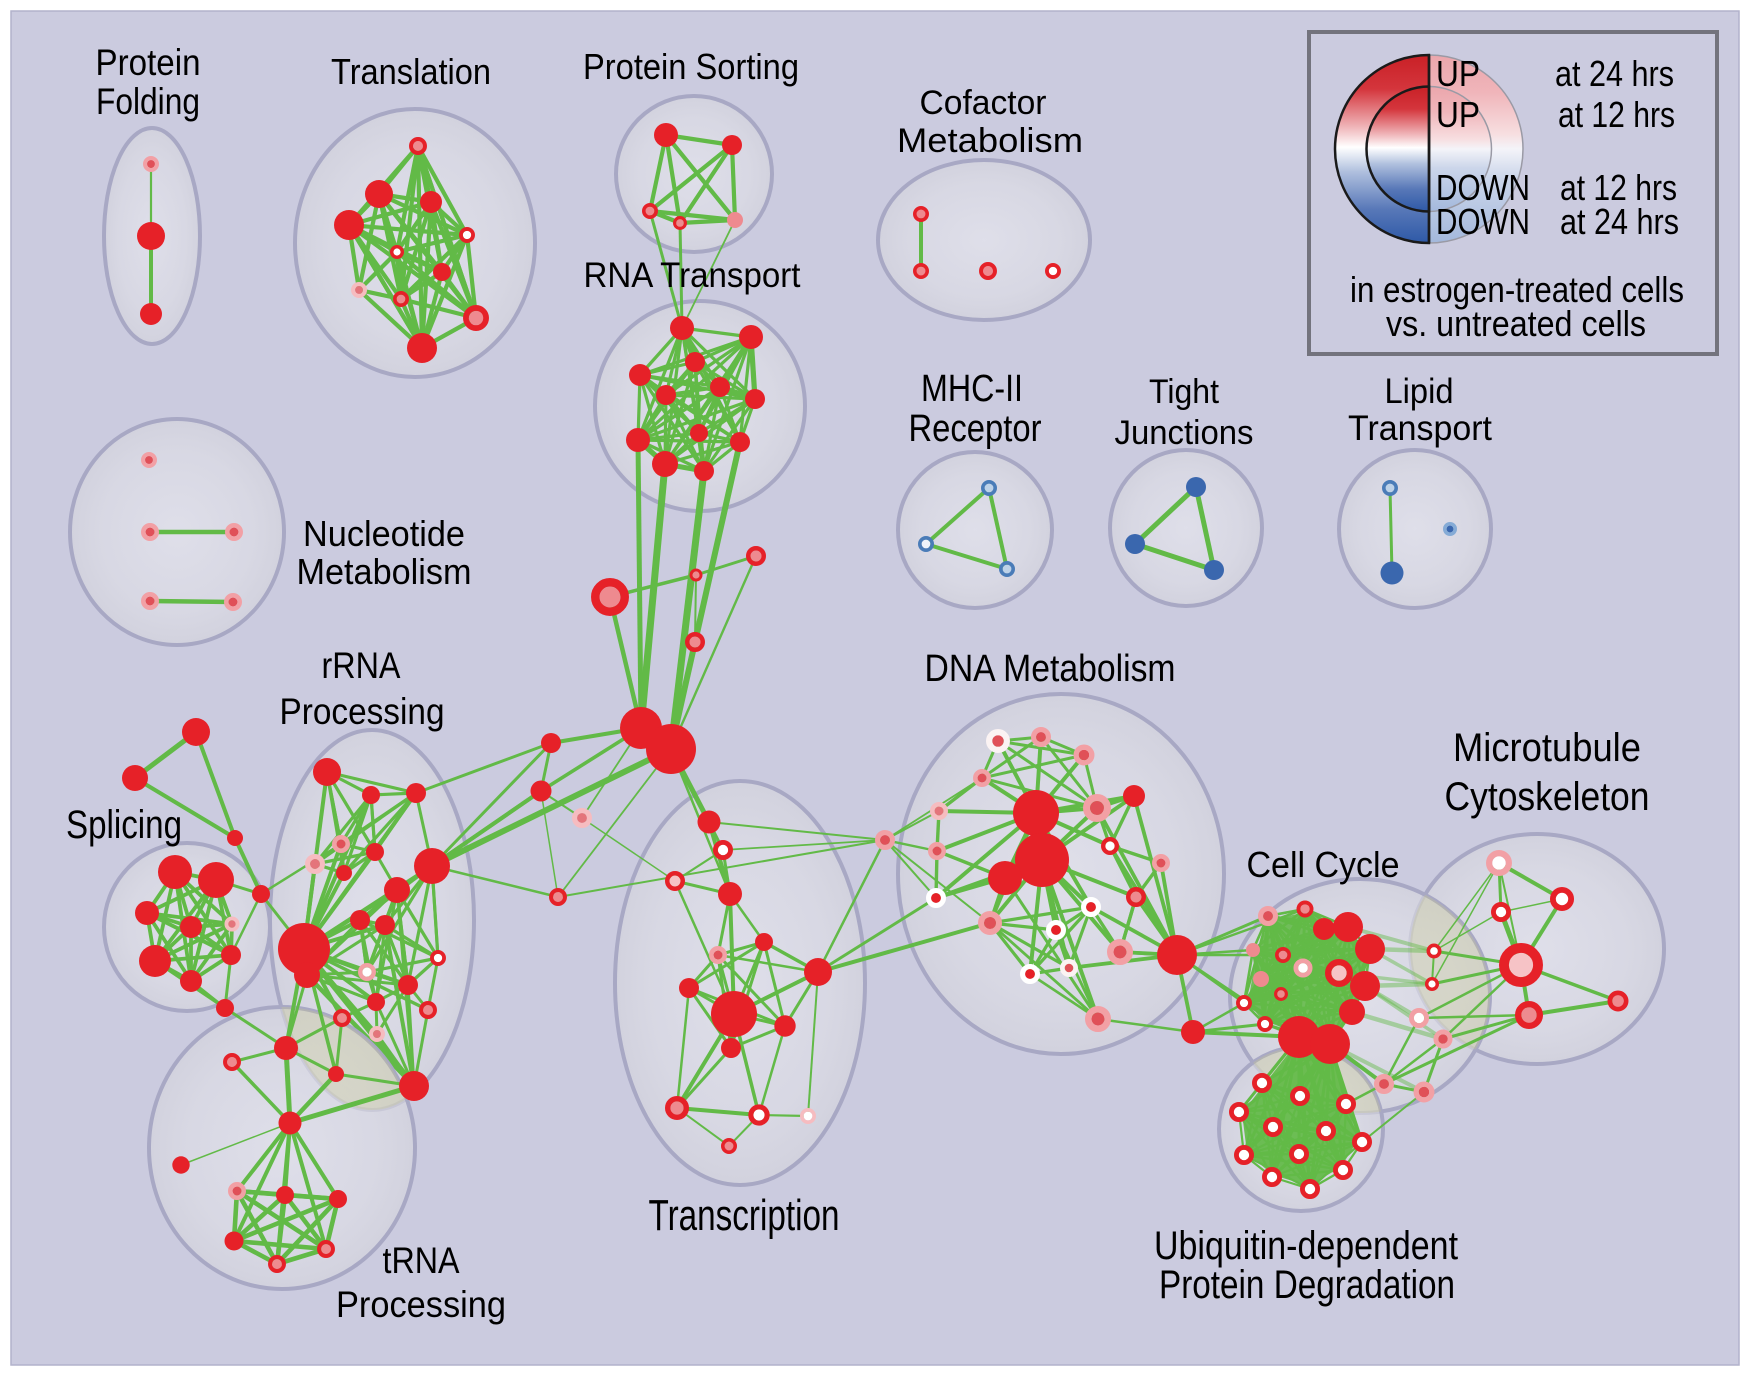 This screenshot has width=1750, height=1376. Describe the element at coordinates (975, 429) in the screenshot. I see `svg-text: Receptor` at that location.